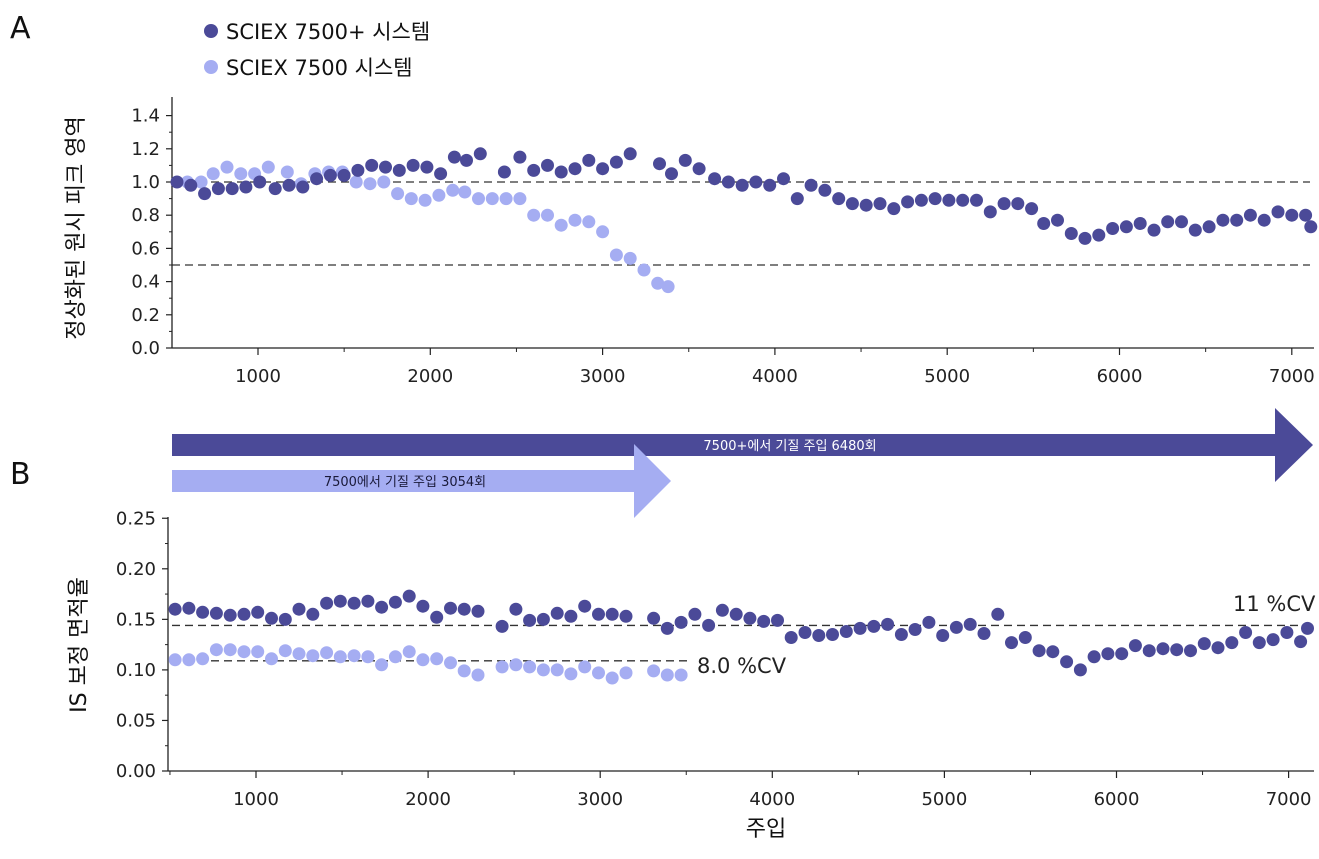  What do you see at coordinates (145, 182) in the screenshot?
I see `chart-a-y-tick-label: 1.0` at bounding box center [145, 182].